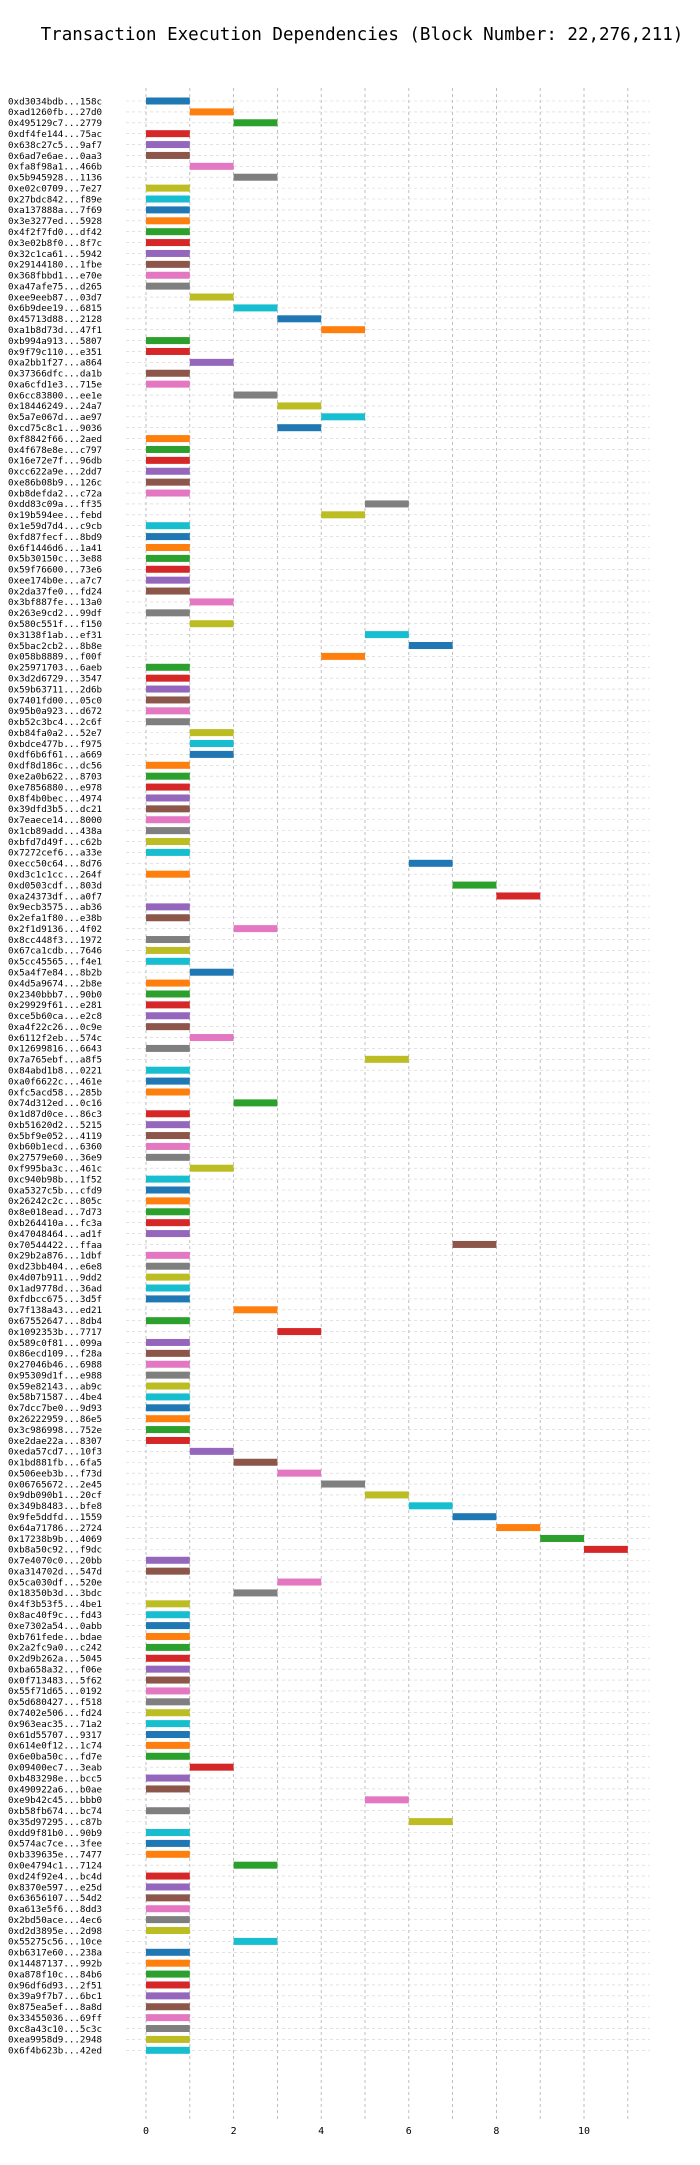 The height and width of the screenshot is (2165, 700). What do you see at coordinates (55, 2051) in the screenshot?
I see `transaction-label: 0x6f4b623b...42ed` at bounding box center [55, 2051].